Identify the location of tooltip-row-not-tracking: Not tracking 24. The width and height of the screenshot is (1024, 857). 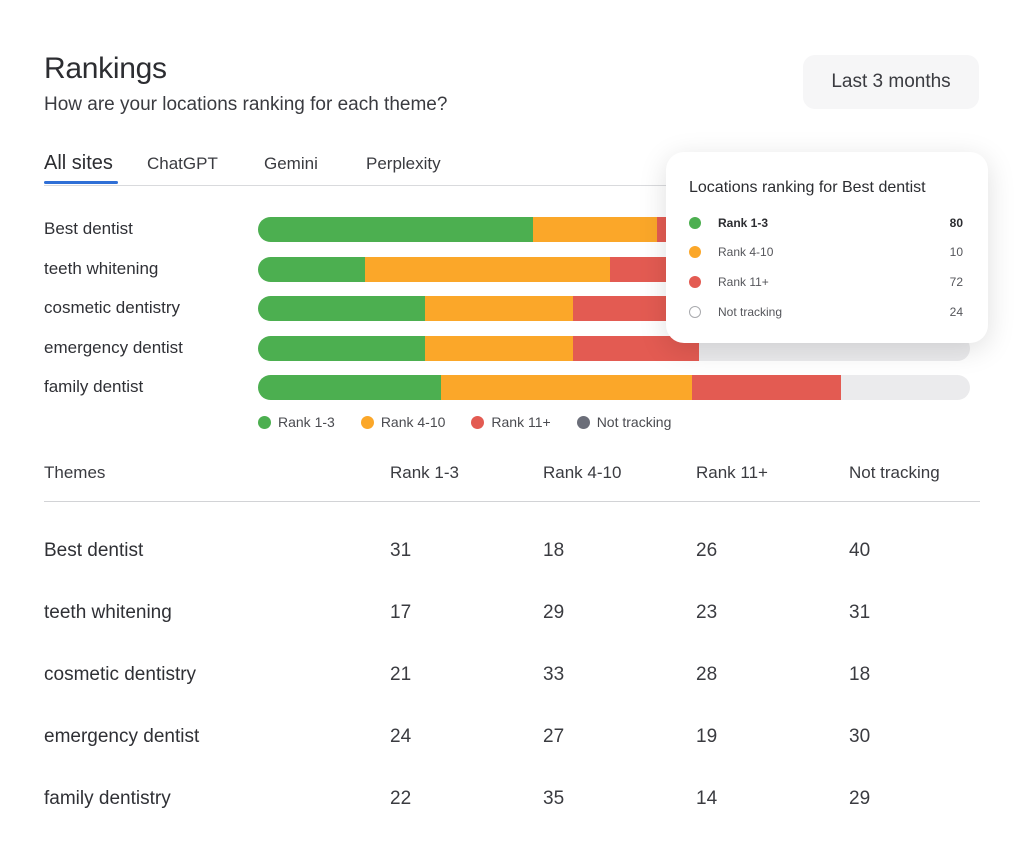
(826, 312).